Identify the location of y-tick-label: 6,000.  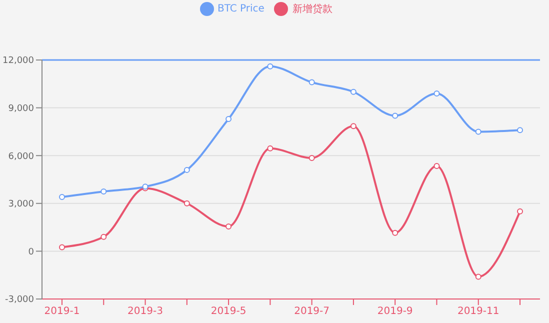
(21, 157).